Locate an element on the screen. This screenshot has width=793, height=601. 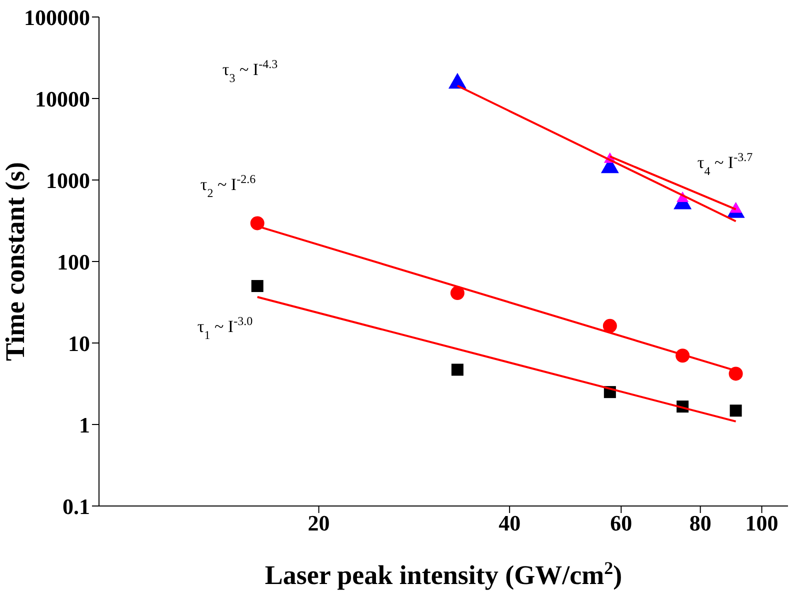
annotation: τ$_{2}$ ~ I$^{-2.6}$ is located at coordinates (228, 186).